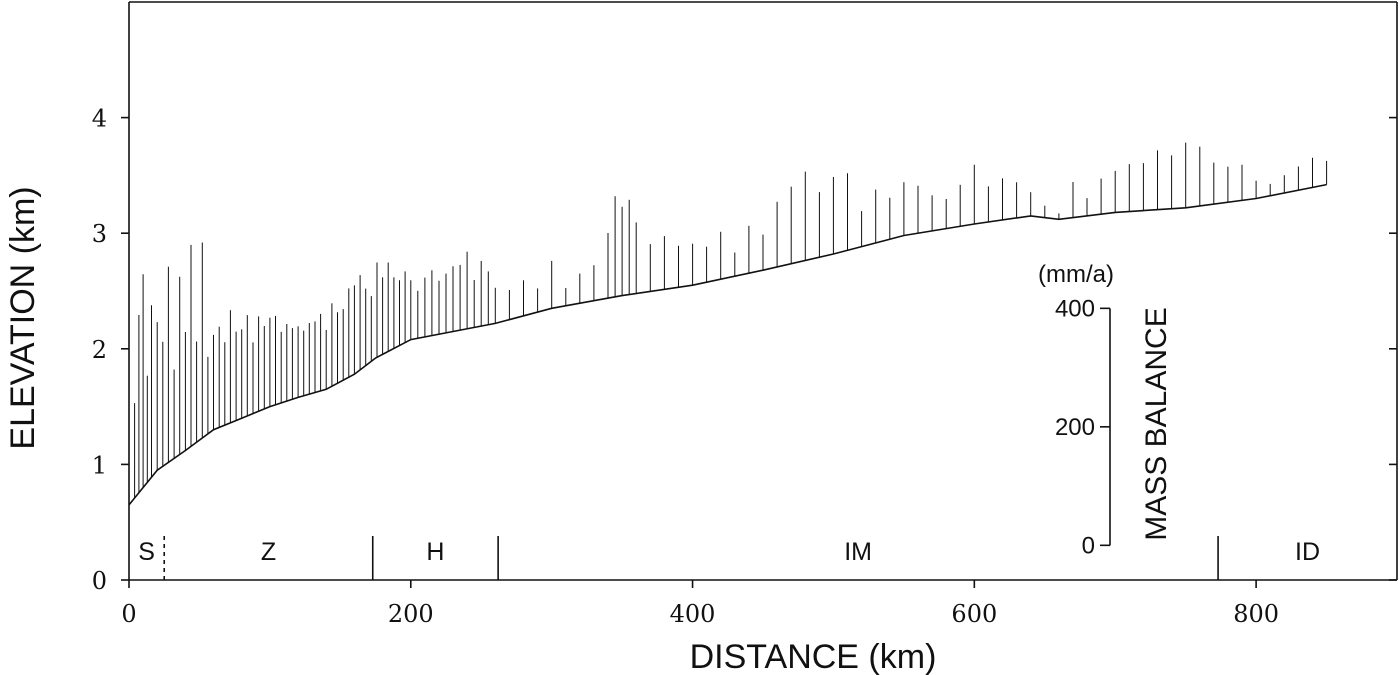 The image size is (1400, 675). What do you see at coordinates (99, 234) in the screenshot?
I see `y-tick-label: 3` at bounding box center [99, 234].